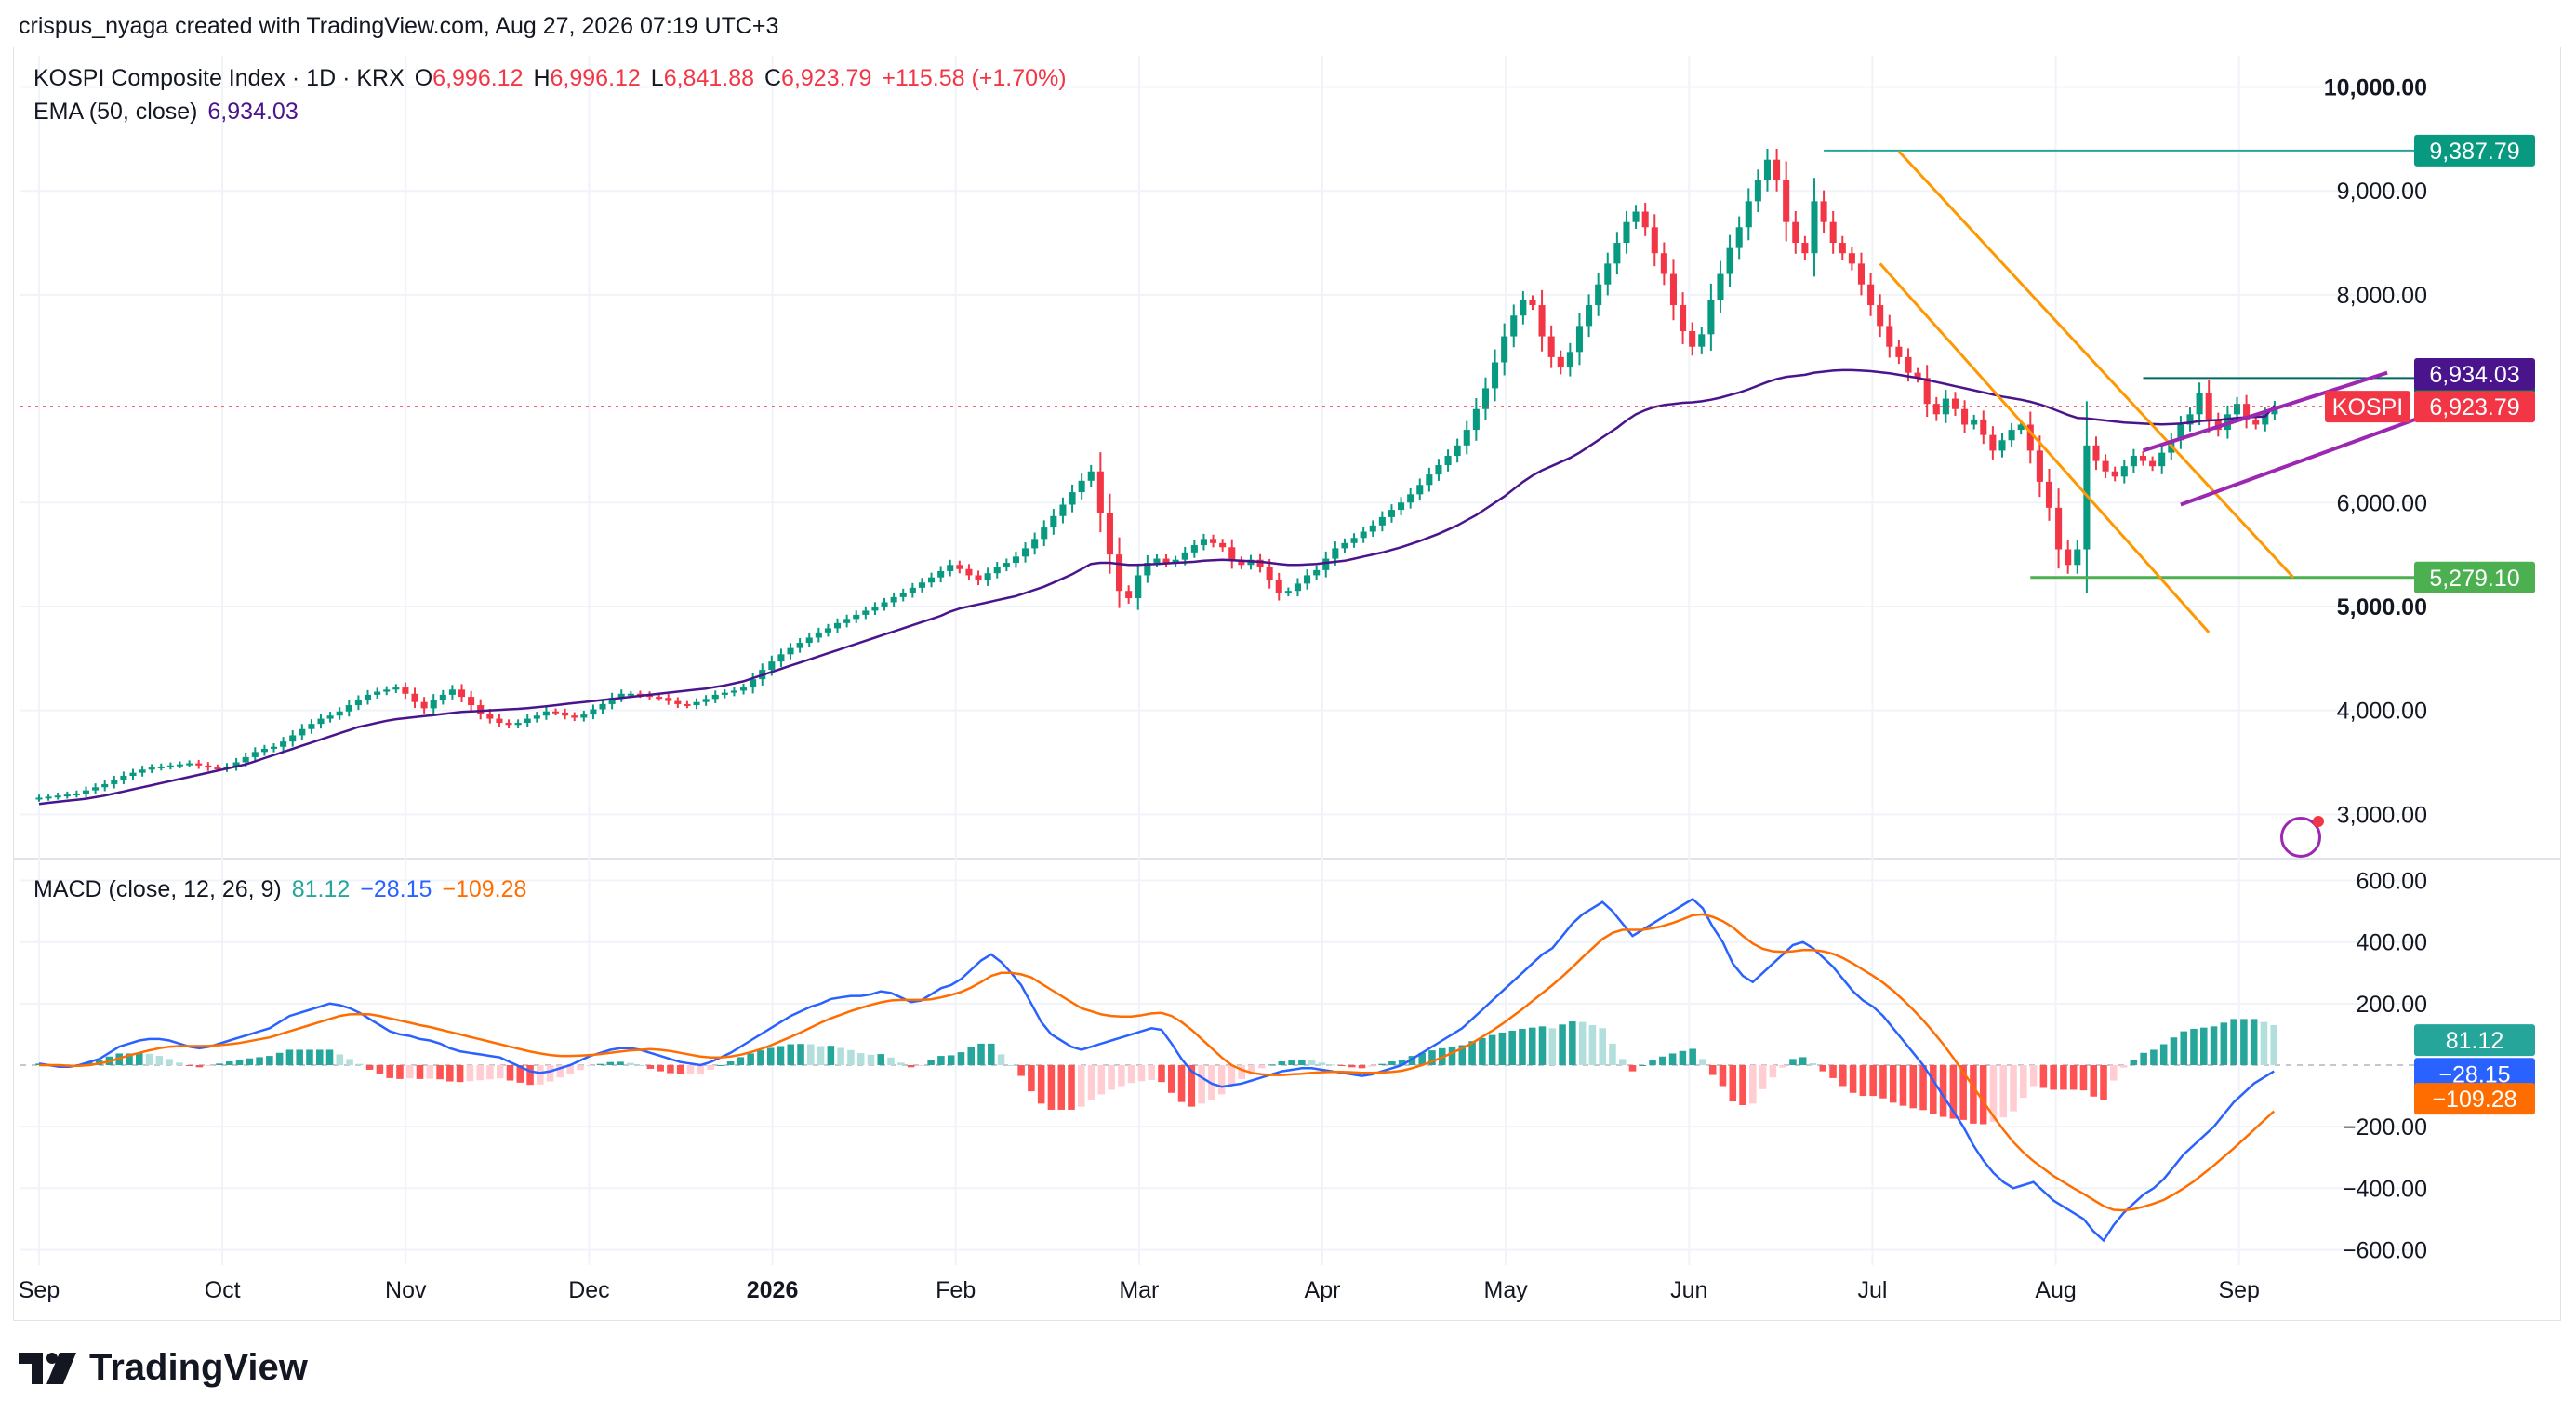  What do you see at coordinates (2302, 837) in the screenshot?
I see `lightning-icon` at bounding box center [2302, 837].